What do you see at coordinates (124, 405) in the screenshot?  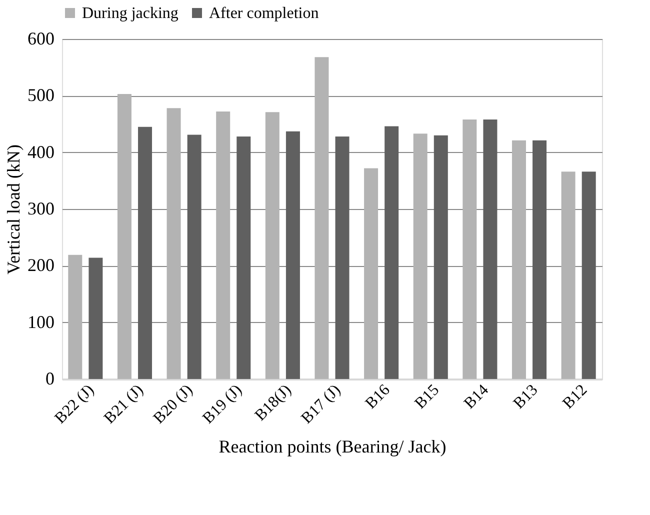 I see `x-tick-label: B21 (J)` at bounding box center [124, 405].